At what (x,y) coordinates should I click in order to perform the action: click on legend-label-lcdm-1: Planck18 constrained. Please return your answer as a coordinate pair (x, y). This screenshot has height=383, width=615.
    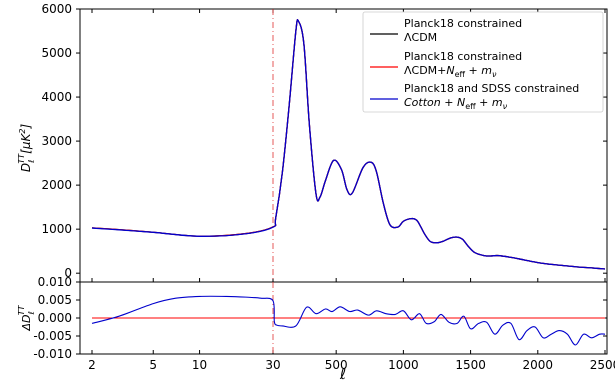
    Looking at the image, I should click on (463, 23).